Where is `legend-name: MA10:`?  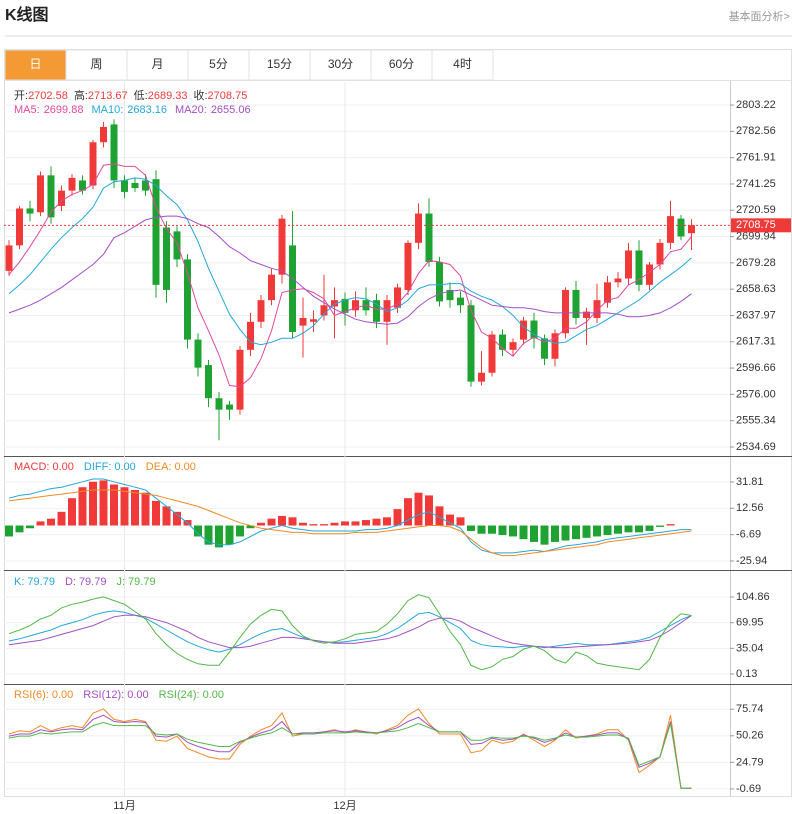
legend-name: MA10: is located at coordinates (107, 110).